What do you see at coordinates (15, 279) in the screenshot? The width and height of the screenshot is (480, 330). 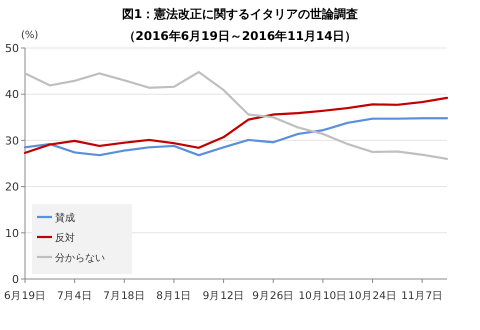 I see `y-tick-label: 0` at bounding box center [15, 279].